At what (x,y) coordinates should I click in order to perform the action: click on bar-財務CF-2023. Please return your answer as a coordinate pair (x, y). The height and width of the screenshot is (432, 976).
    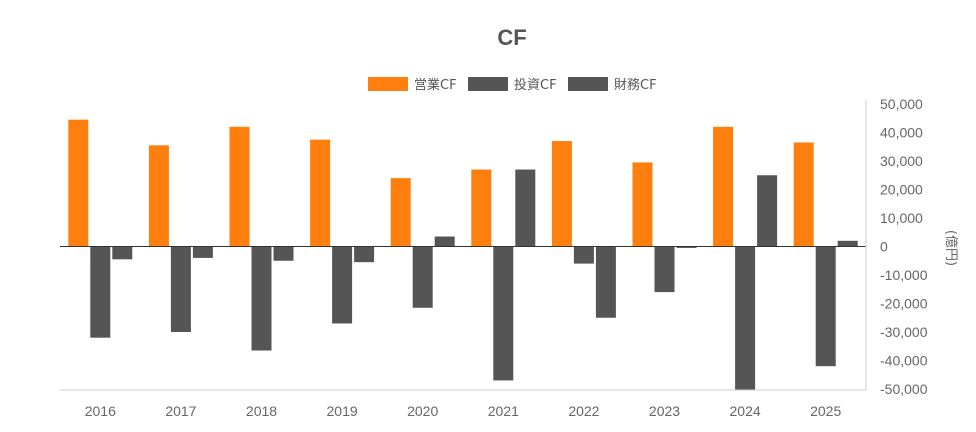
    Looking at the image, I should click on (686, 247).